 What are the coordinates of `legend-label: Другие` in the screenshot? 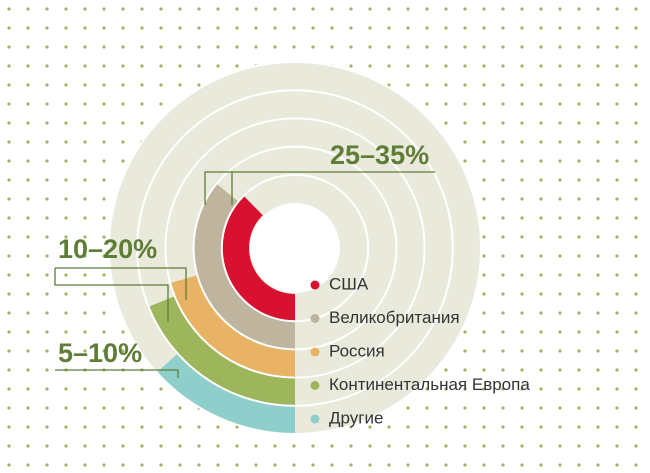 It's located at (356, 417).